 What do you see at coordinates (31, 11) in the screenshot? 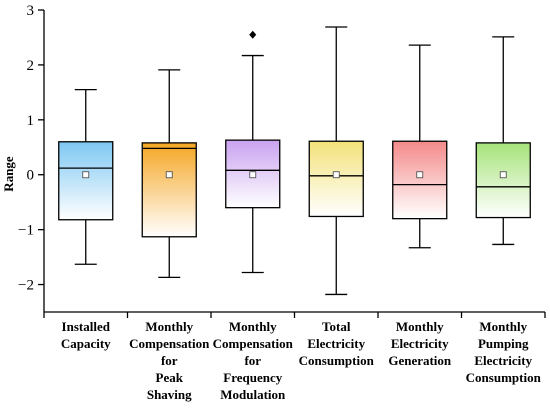
I see `y-tick-label: 3` at bounding box center [31, 11].